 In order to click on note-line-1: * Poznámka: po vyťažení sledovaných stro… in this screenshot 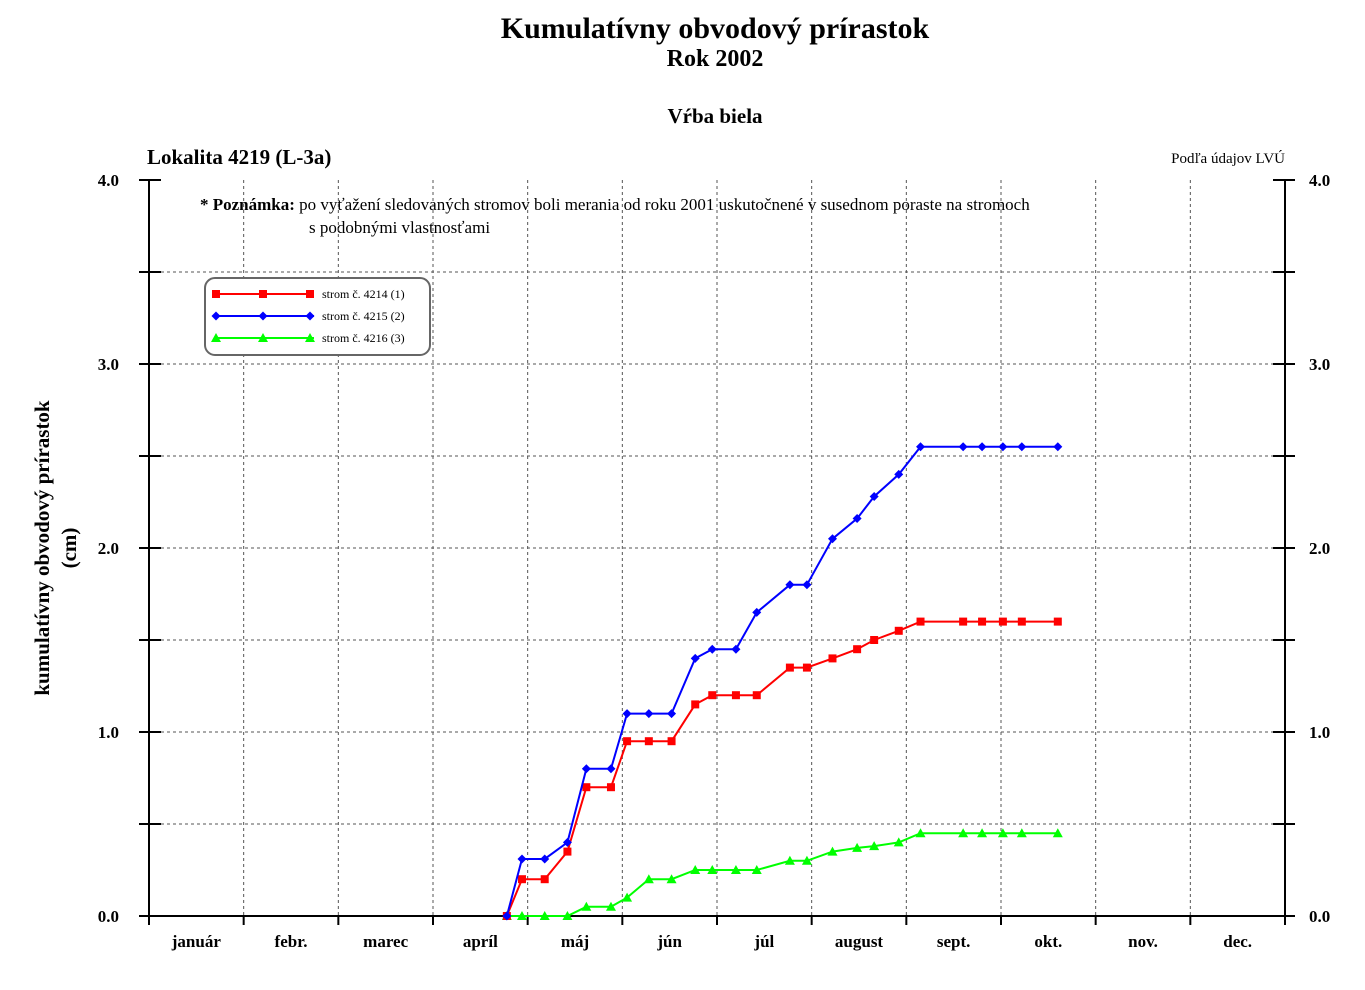, I will do `click(615, 205)`.